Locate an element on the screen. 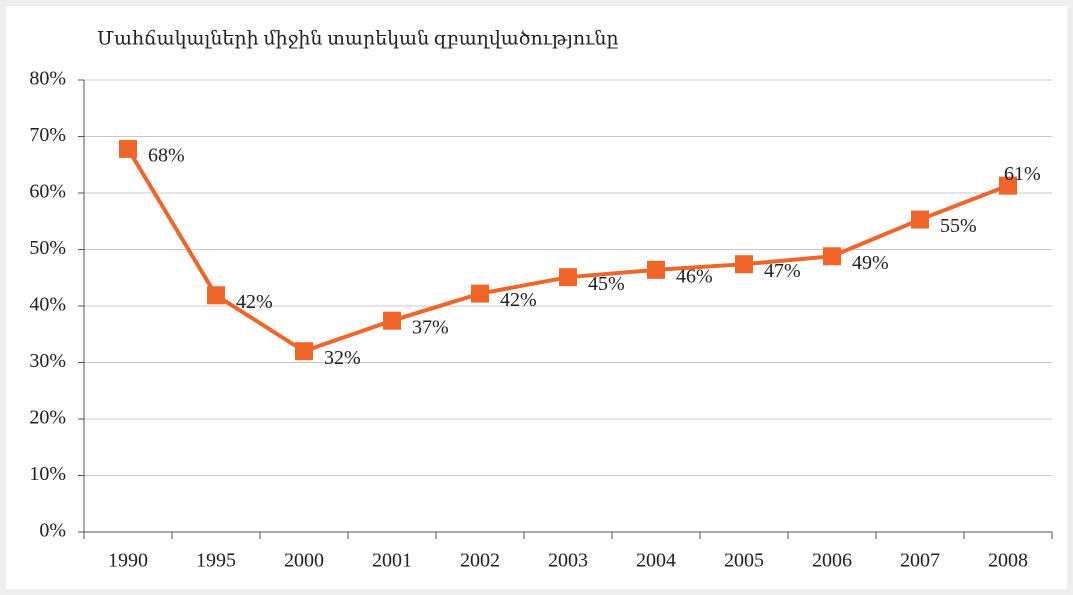  data-label: 47% is located at coordinates (782, 271).